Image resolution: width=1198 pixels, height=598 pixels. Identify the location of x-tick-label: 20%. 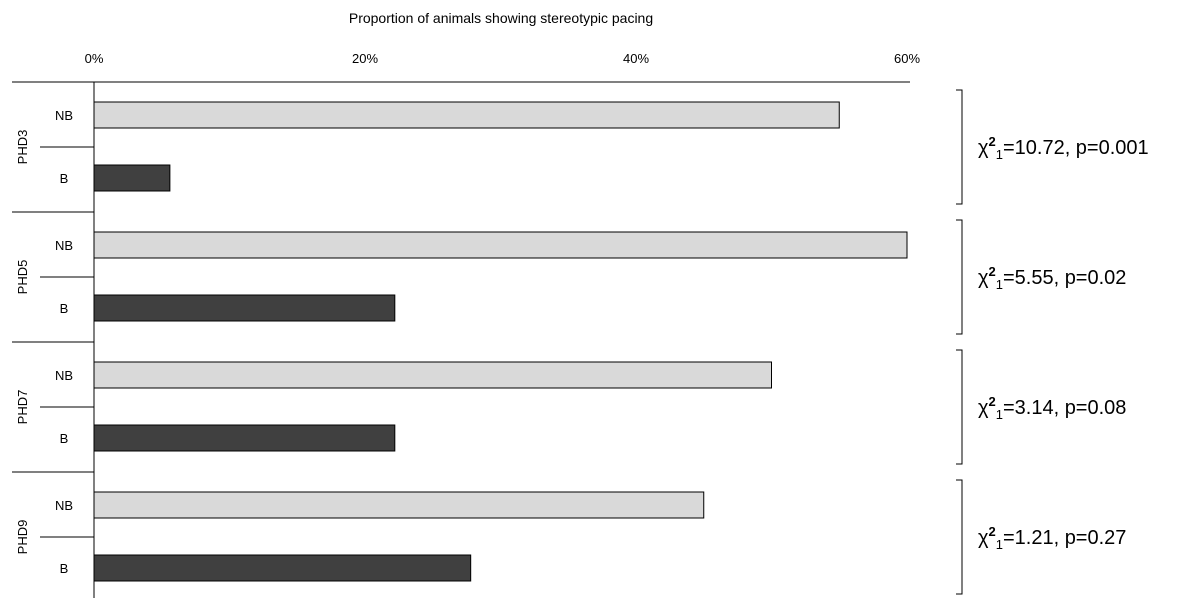
(365, 58).